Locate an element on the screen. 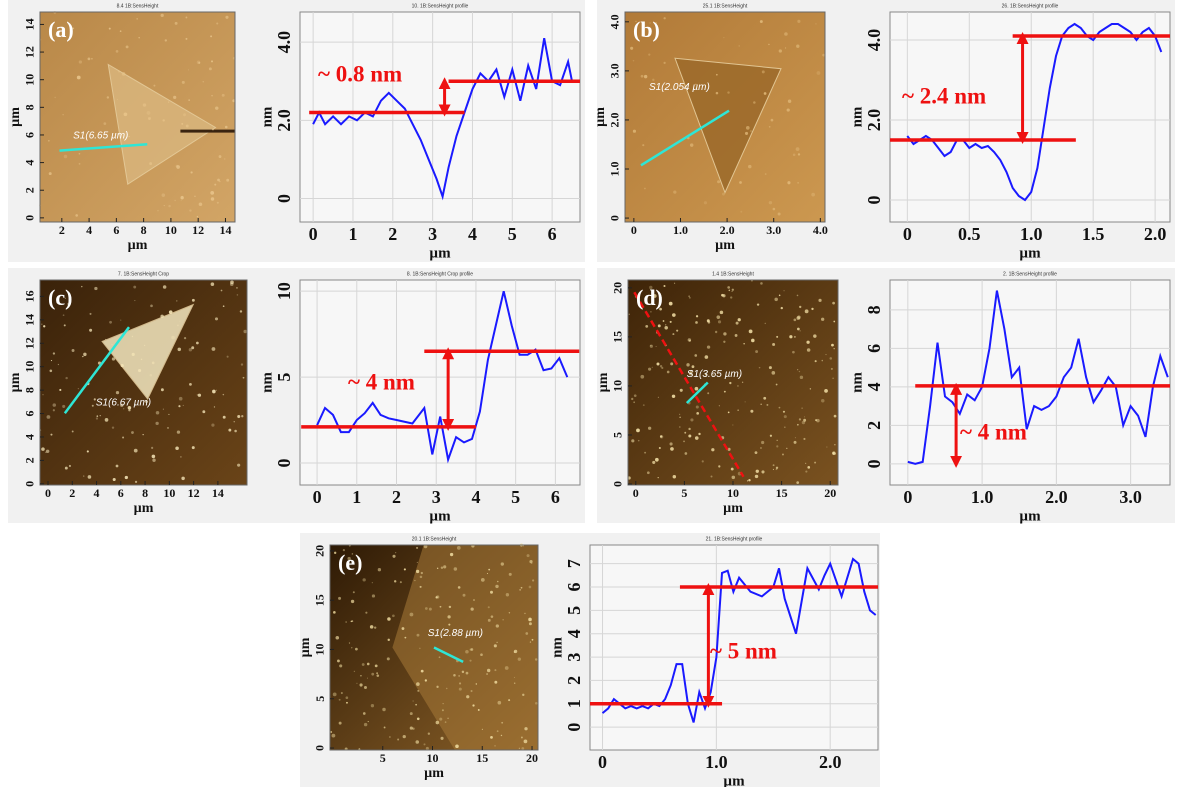  y-tick-label: 8 is located at coordinates (30, 107).